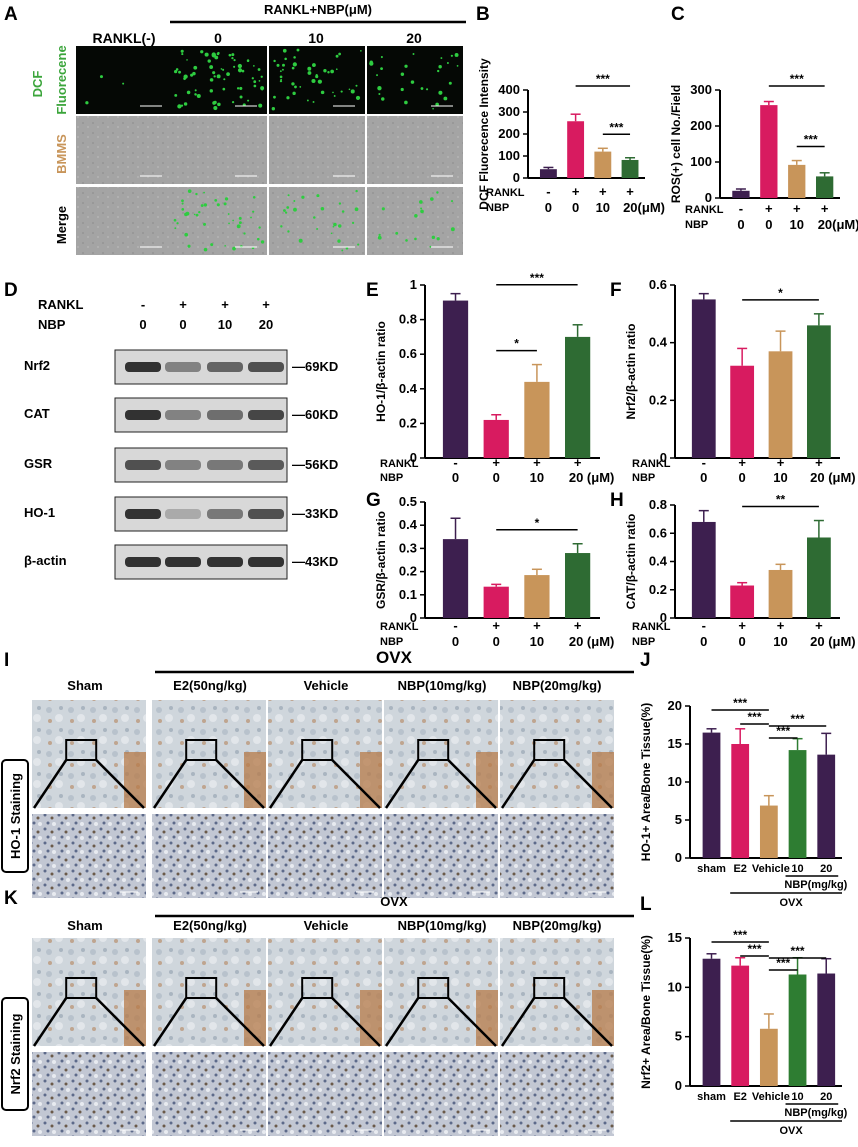  Describe the element at coordinates (399, 627) in the screenshot. I see `row-label-rankl: RANKL` at that location.